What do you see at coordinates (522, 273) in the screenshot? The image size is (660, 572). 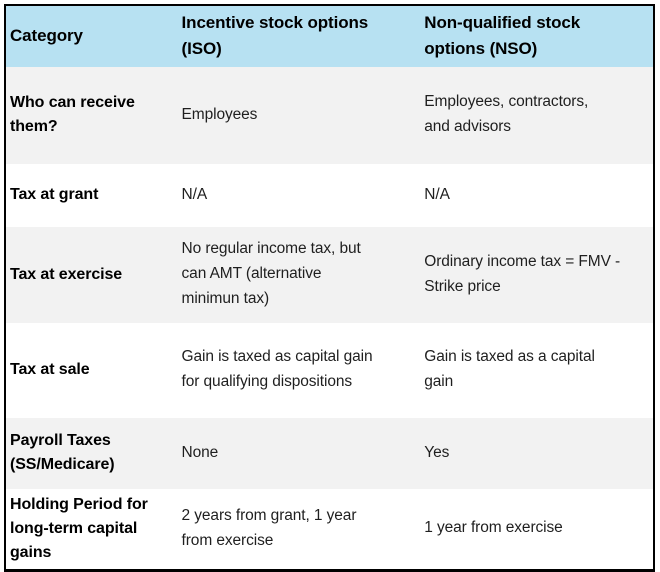 I see `nso-cell: Ordinary income tax = FMV - Strike price` at bounding box center [522, 273].